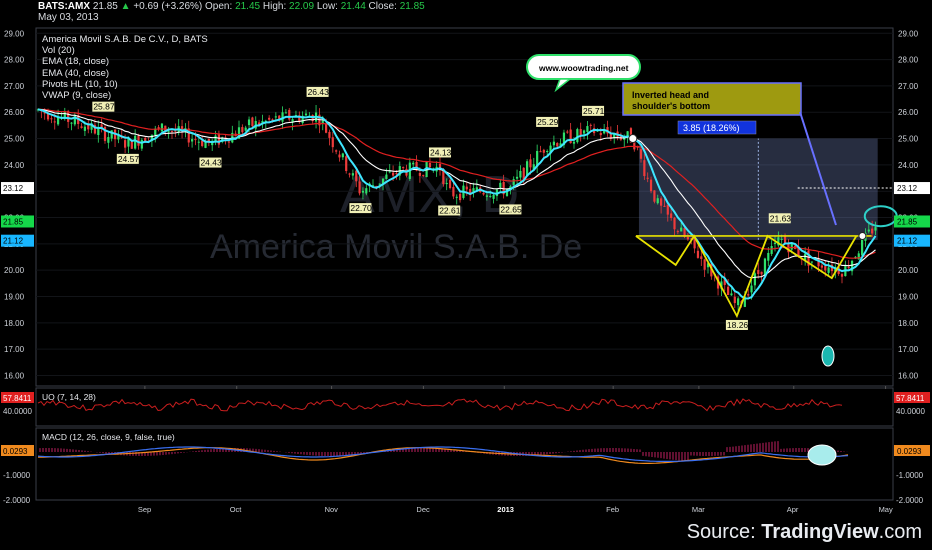 Image resolution: width=932 pixels, height=550 pixels. I want to click on macd-tick: -1.0000, so click(910, 475).